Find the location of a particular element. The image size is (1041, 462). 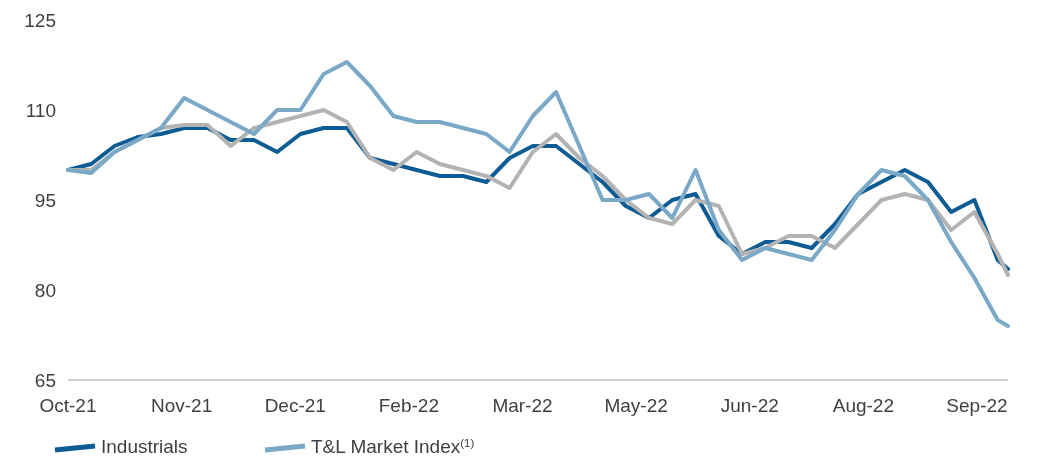

y-tick-label: 95 is located at coordinates (45, 200).